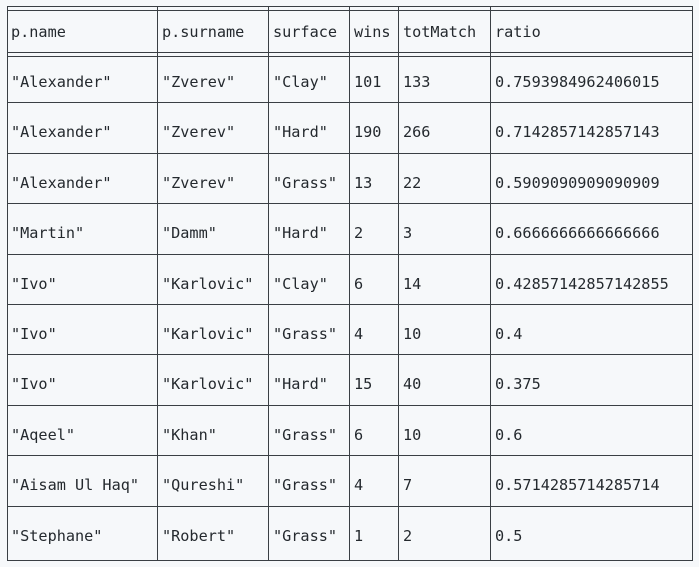 This screenshot has height=567, width=699. What do you see at coordinates (412, 384) in the screenshot?
I see `table-cell-totmatch: 40` at bounding box center [412, 384].